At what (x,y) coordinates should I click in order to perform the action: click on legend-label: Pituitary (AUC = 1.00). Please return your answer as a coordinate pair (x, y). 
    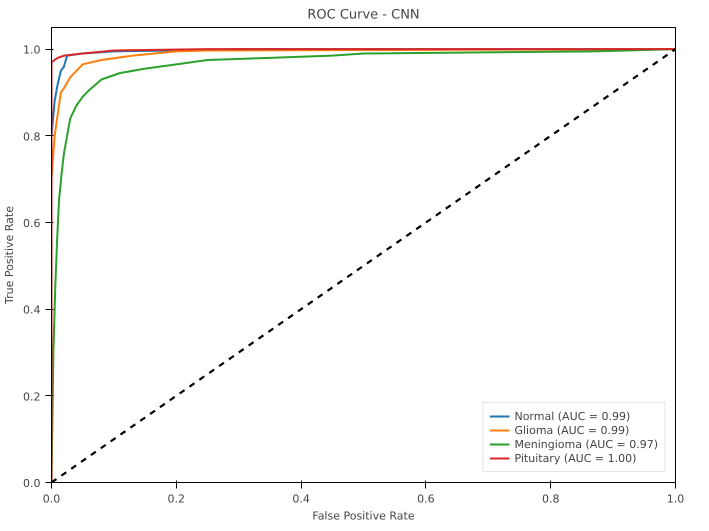
    Looking at the image, I should click on (575, 458).